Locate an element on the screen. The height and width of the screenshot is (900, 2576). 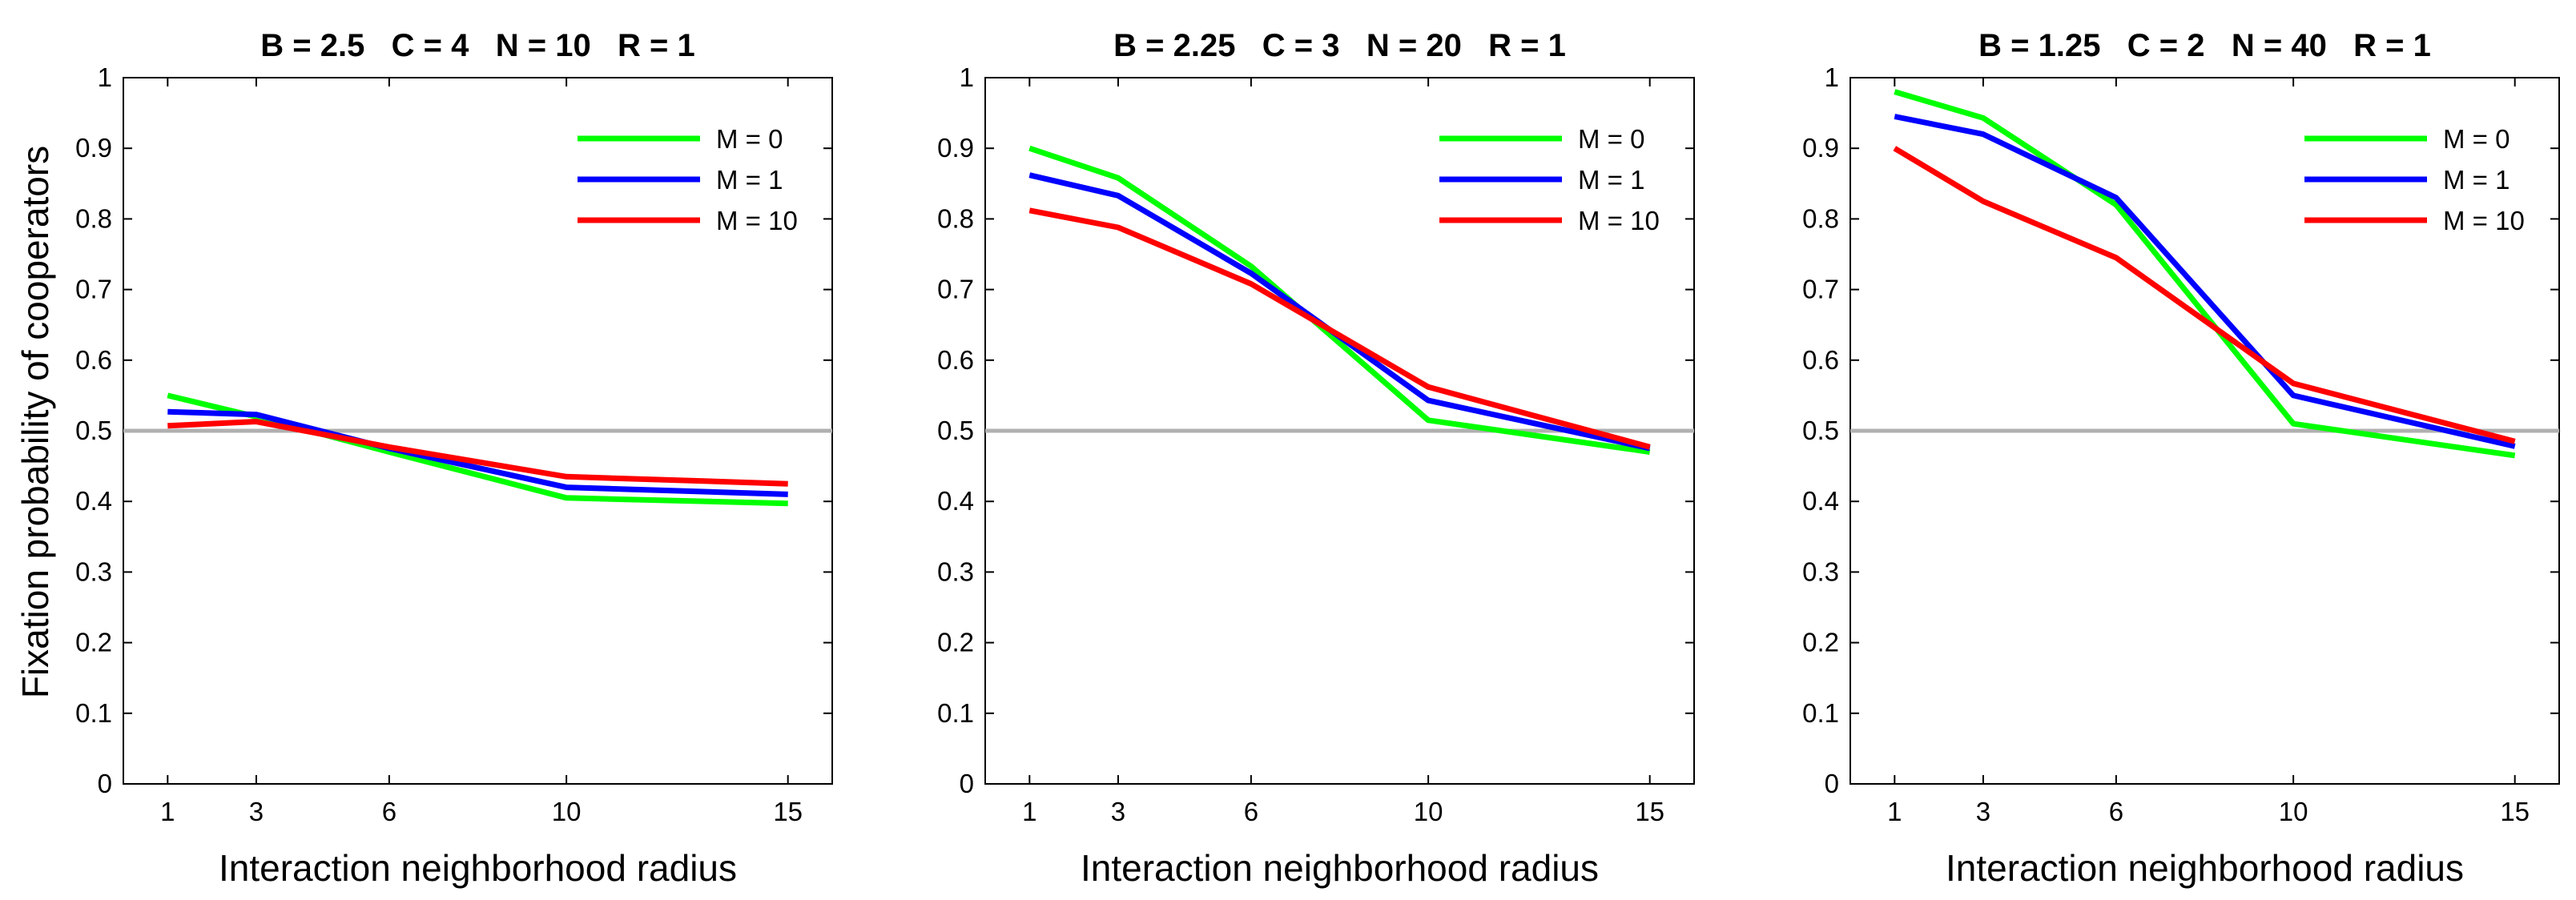
panel-title: B = 2.25 C = 3 N = 20 R = 1 is located at coordinates (1339, 45).